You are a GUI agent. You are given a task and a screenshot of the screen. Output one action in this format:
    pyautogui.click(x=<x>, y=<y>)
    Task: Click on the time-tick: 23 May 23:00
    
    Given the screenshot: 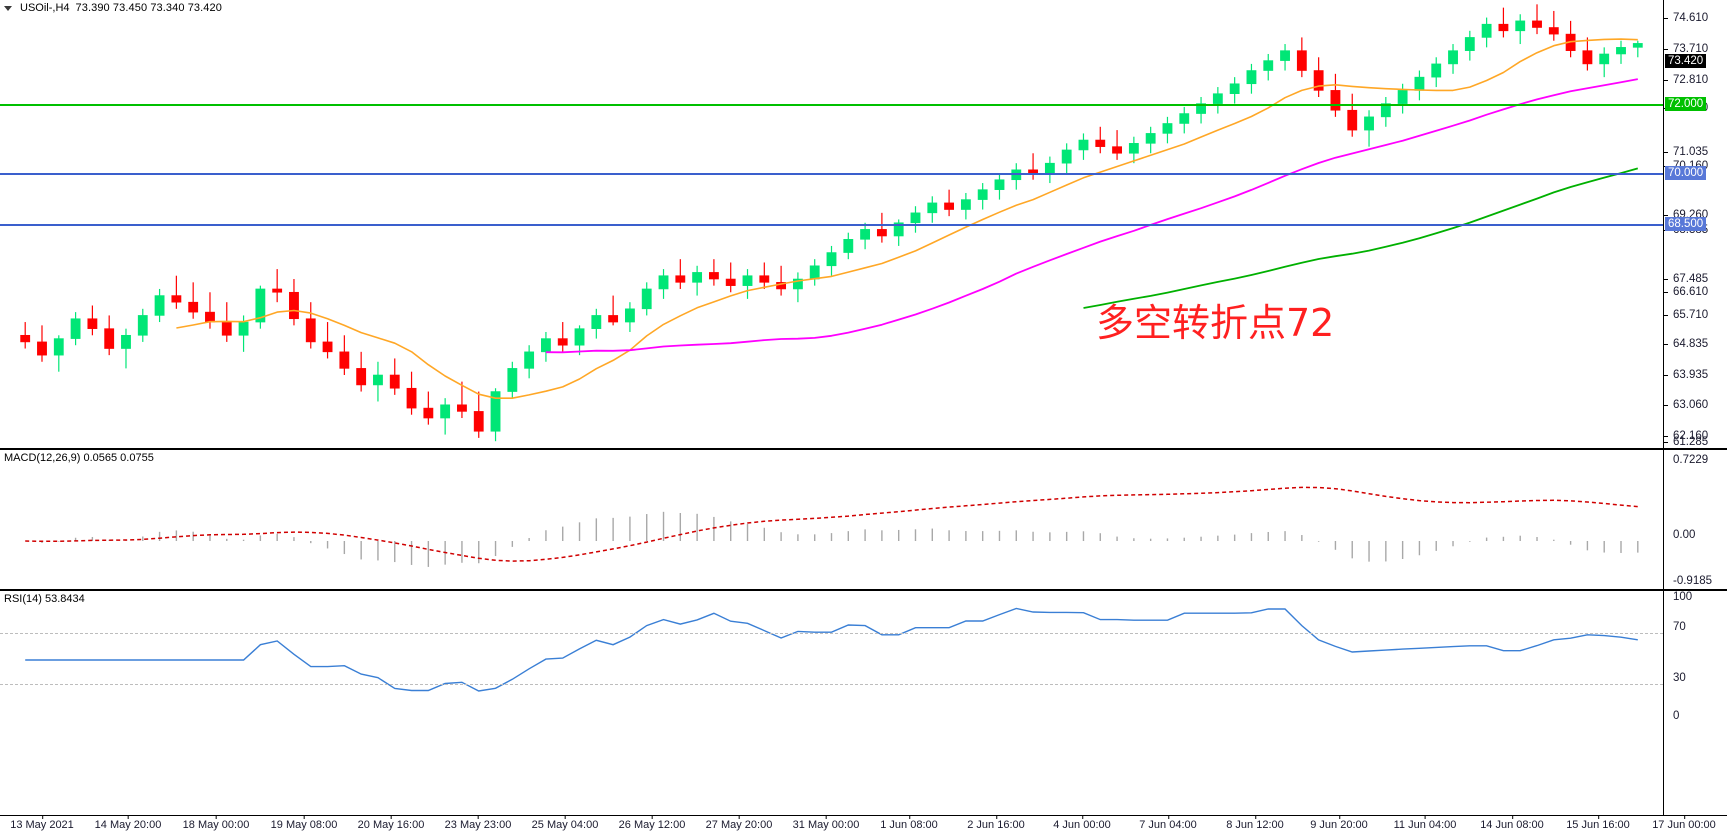 What is the action you would take?
    pyautogui.click(x=478, y=823)
    